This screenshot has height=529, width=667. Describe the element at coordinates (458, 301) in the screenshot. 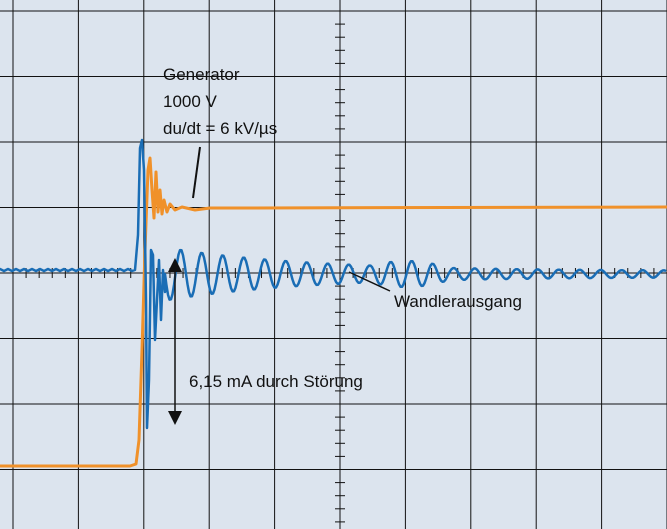

I see `wandler-label: Wandlerausgang` at that location.